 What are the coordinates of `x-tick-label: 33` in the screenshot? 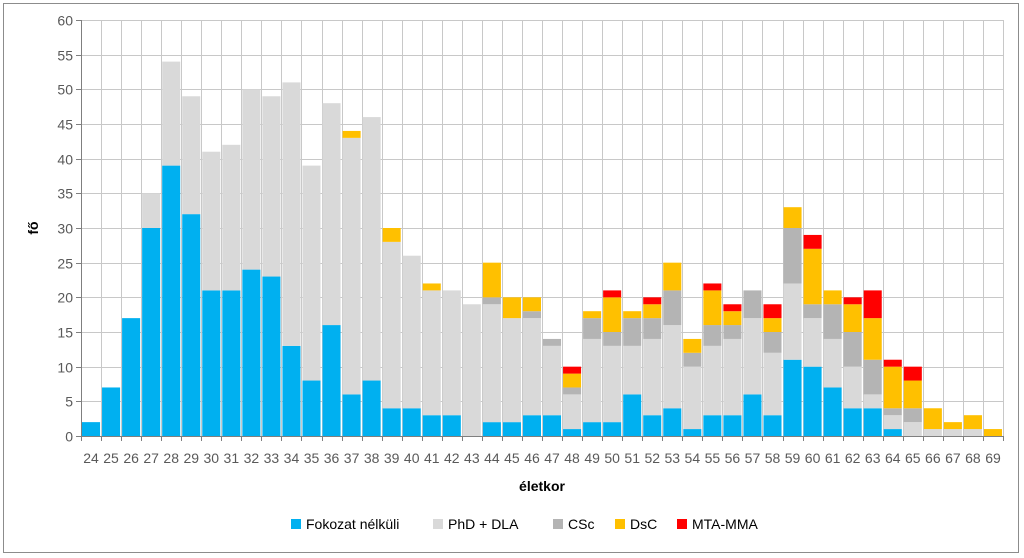 It's located at (272, 458).